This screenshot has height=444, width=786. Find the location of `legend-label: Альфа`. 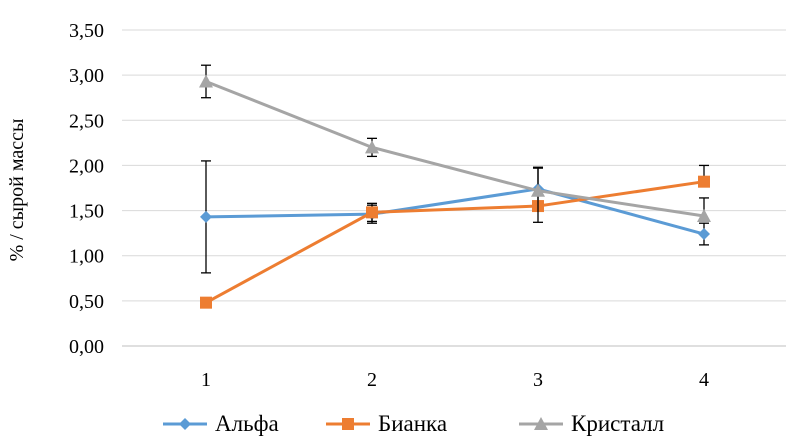

legend-label: Альфа is located at coordinates (247, 423).